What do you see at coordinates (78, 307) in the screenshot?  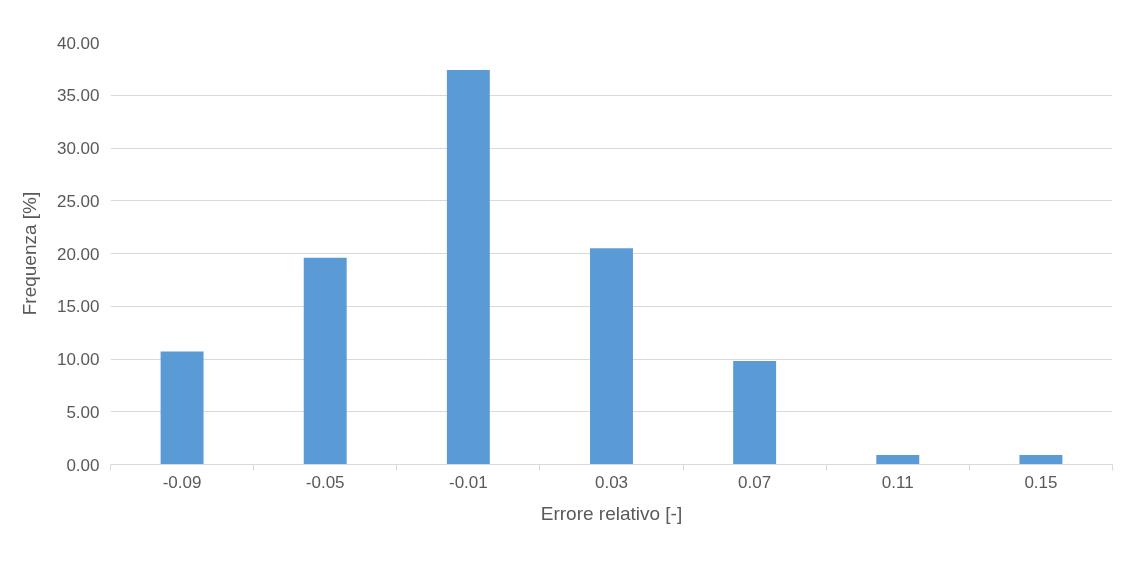 I see `y-tick-label: 15.00` at bounding box center [78, 307].